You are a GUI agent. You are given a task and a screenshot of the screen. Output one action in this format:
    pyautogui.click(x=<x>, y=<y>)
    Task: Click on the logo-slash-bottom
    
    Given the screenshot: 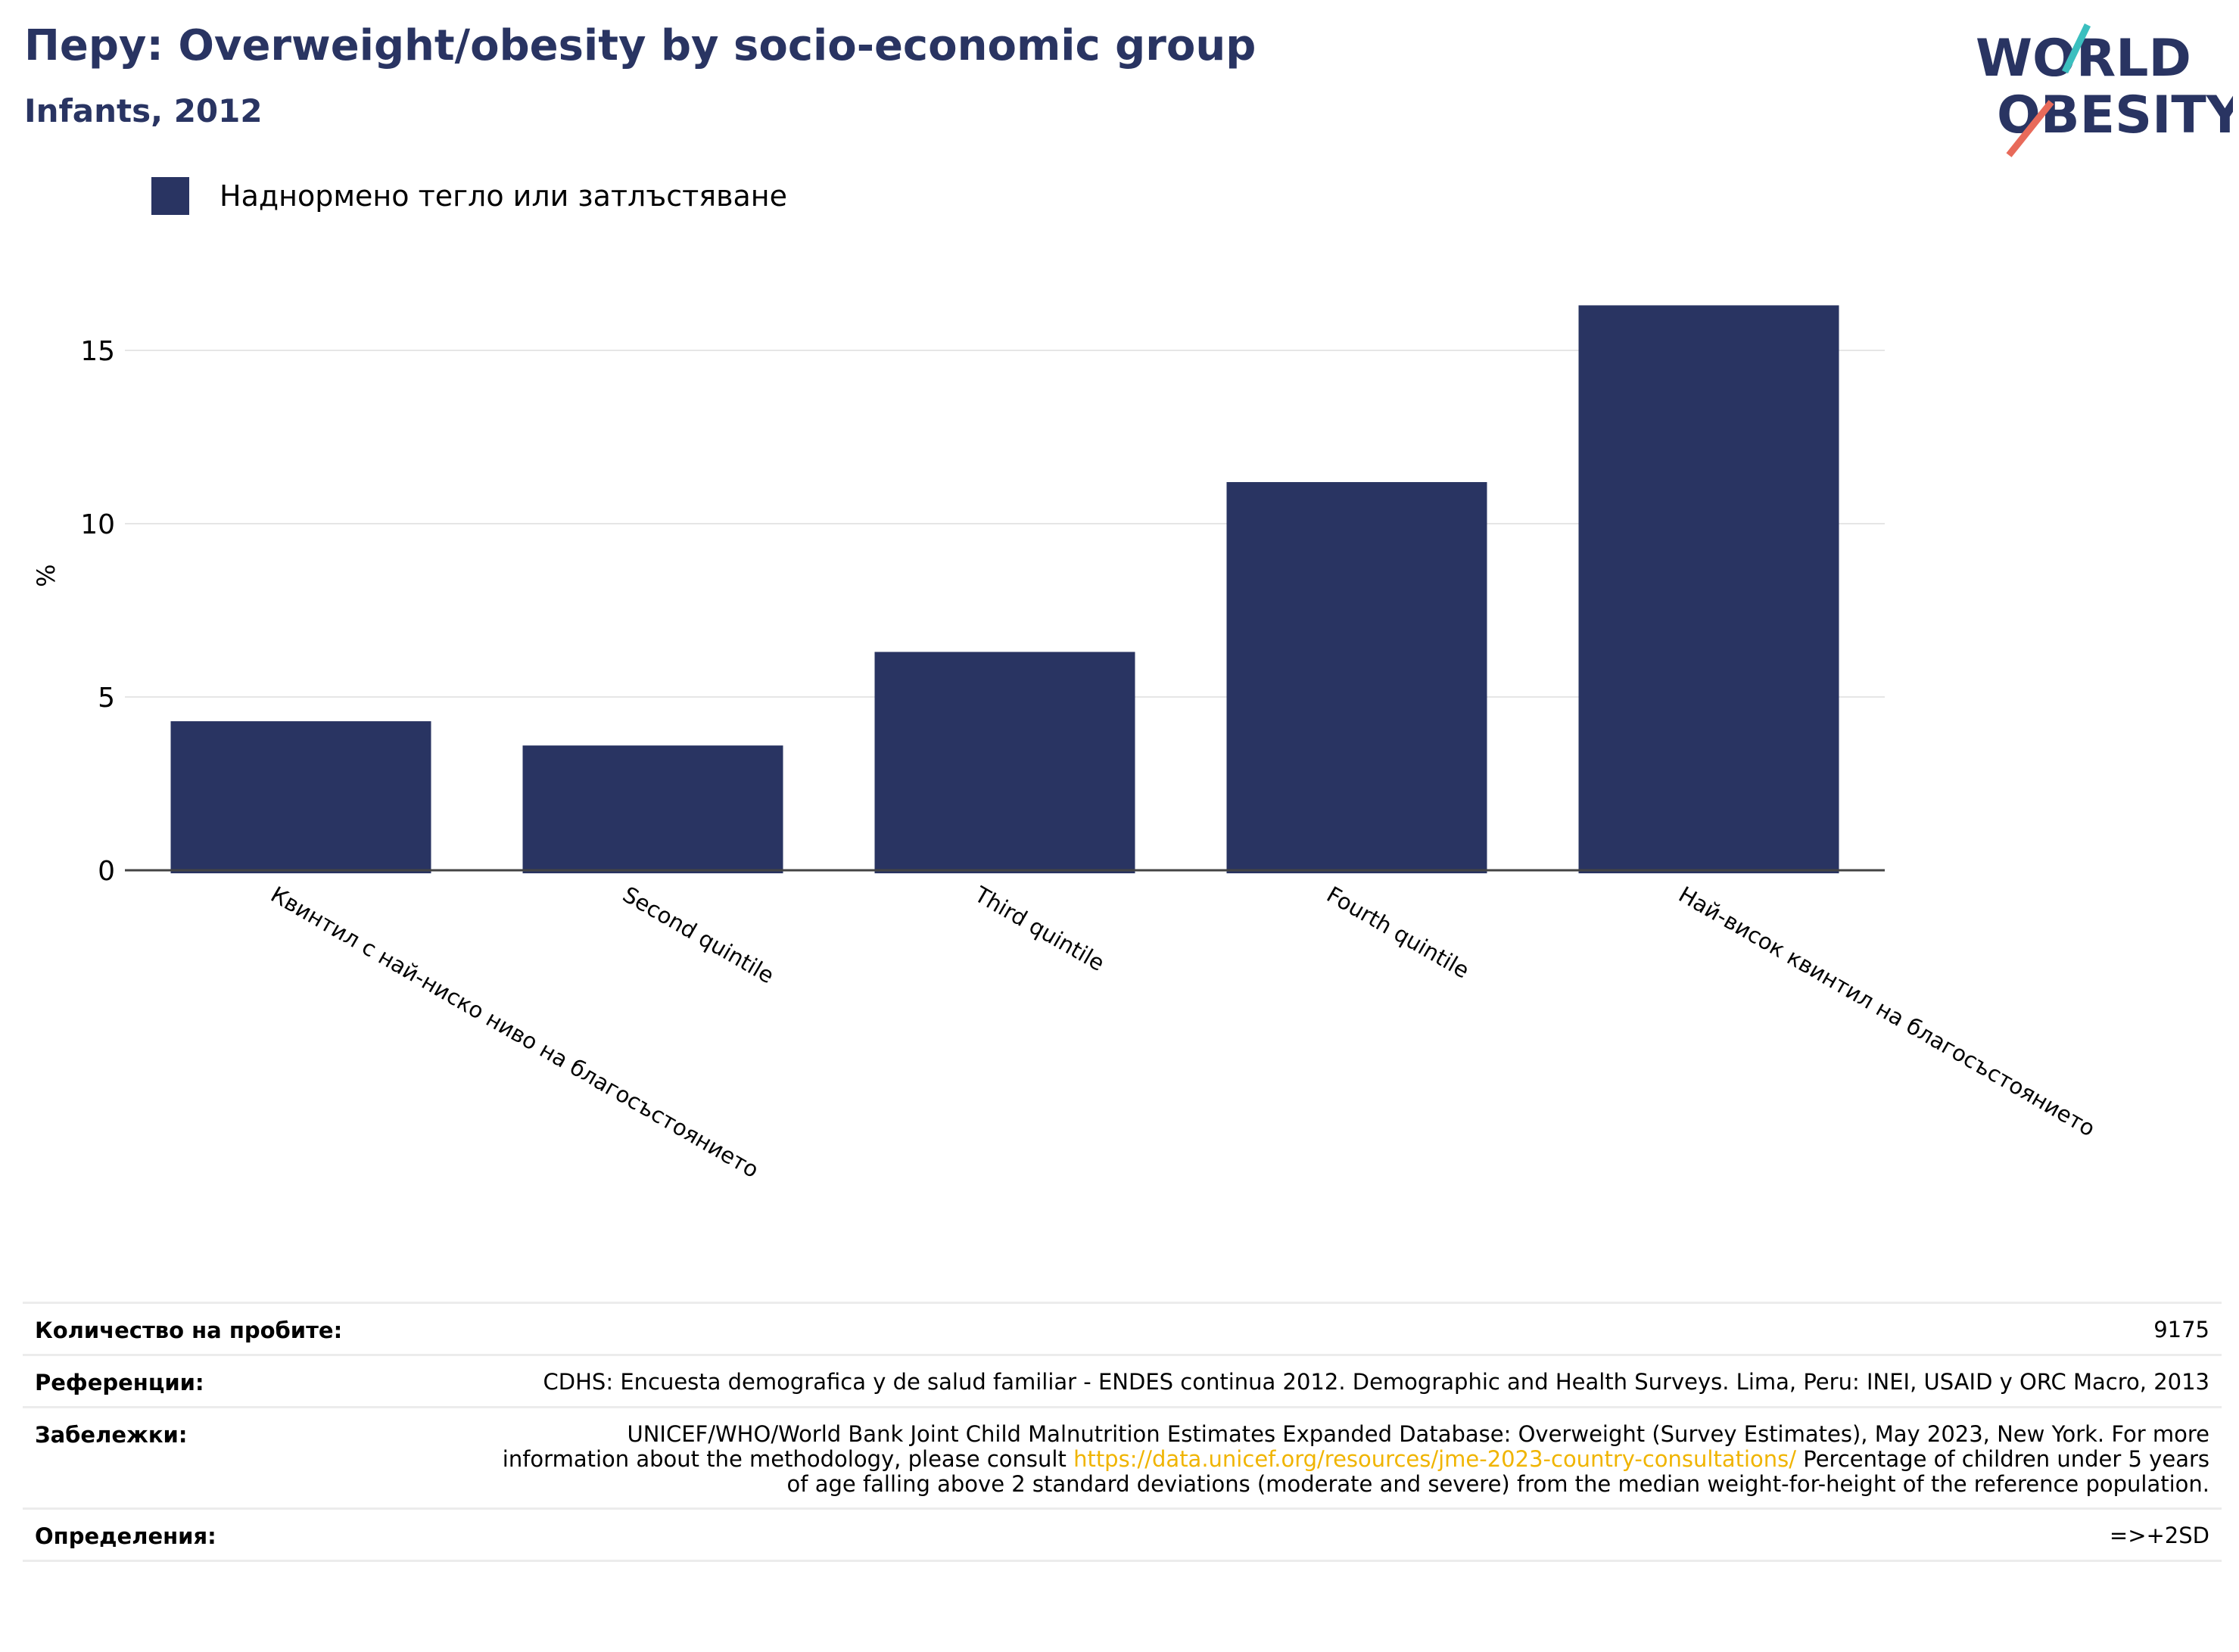 What is the action you would take?
    pyautogui.click(x=2030, y=128)
    